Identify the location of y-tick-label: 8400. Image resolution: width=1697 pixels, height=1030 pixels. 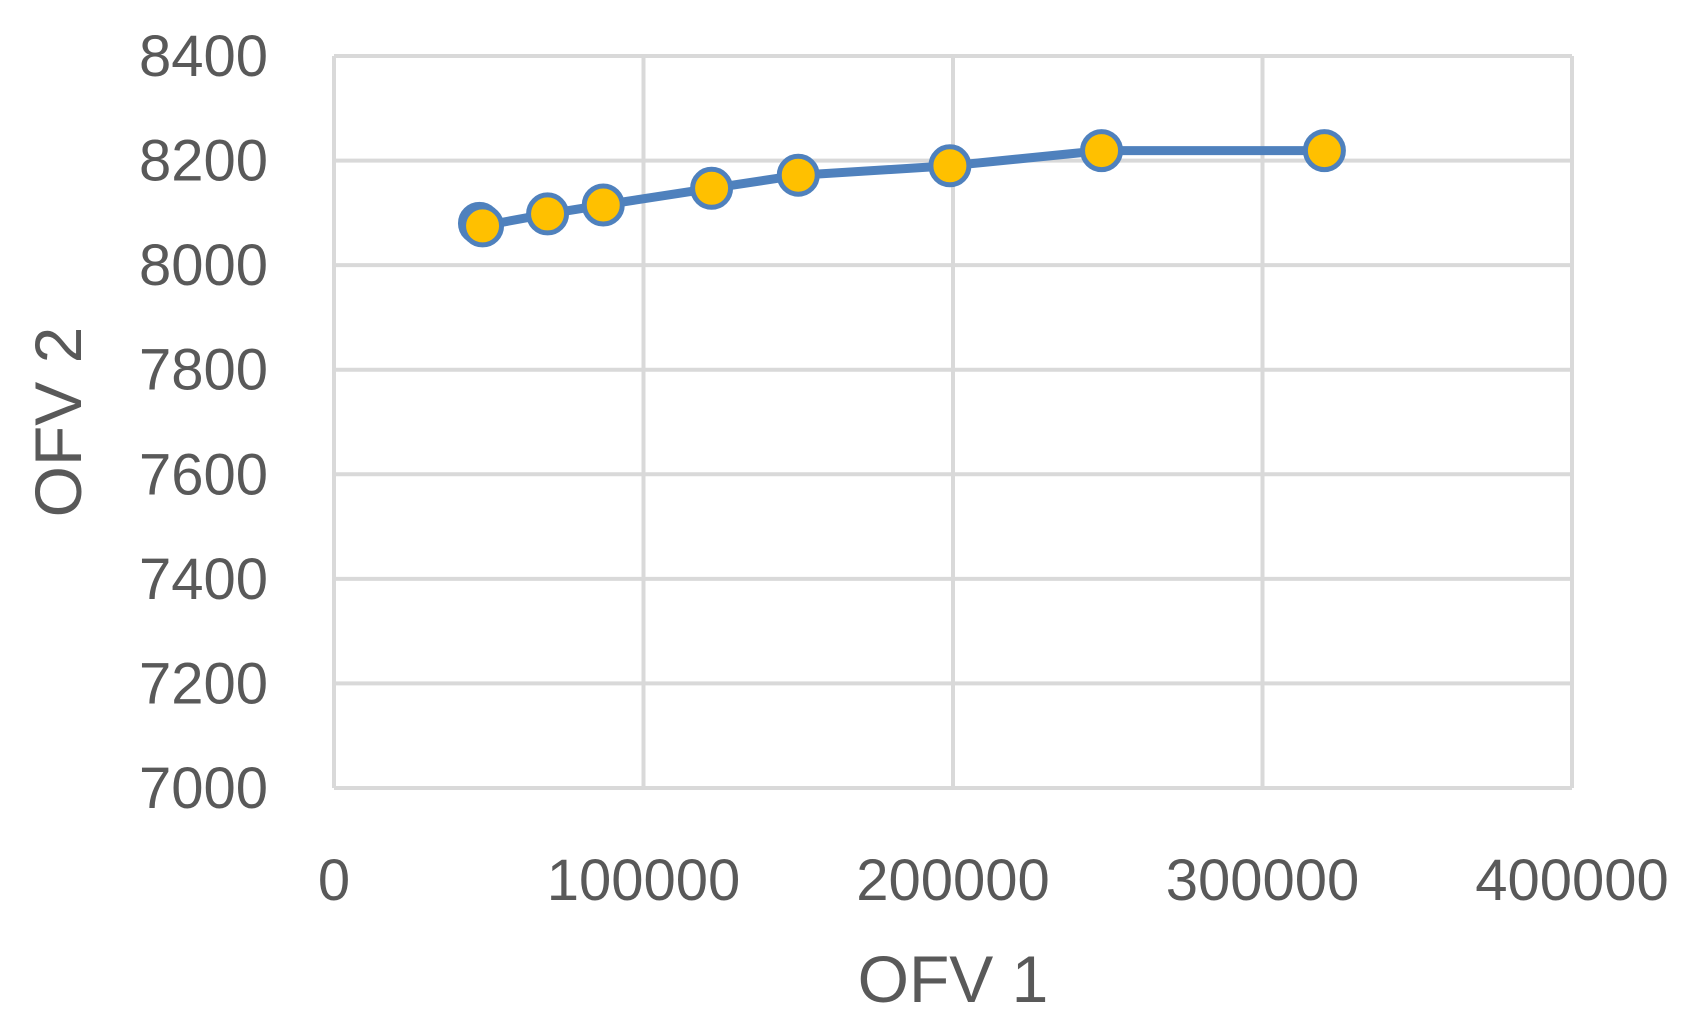
(203, 56).